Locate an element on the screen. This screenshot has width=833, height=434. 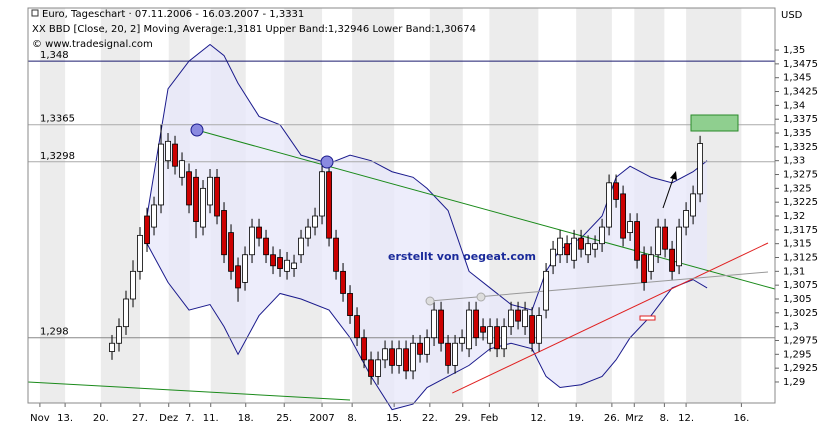
x-tick-label: 2007 is located at coordinates (321, 418).